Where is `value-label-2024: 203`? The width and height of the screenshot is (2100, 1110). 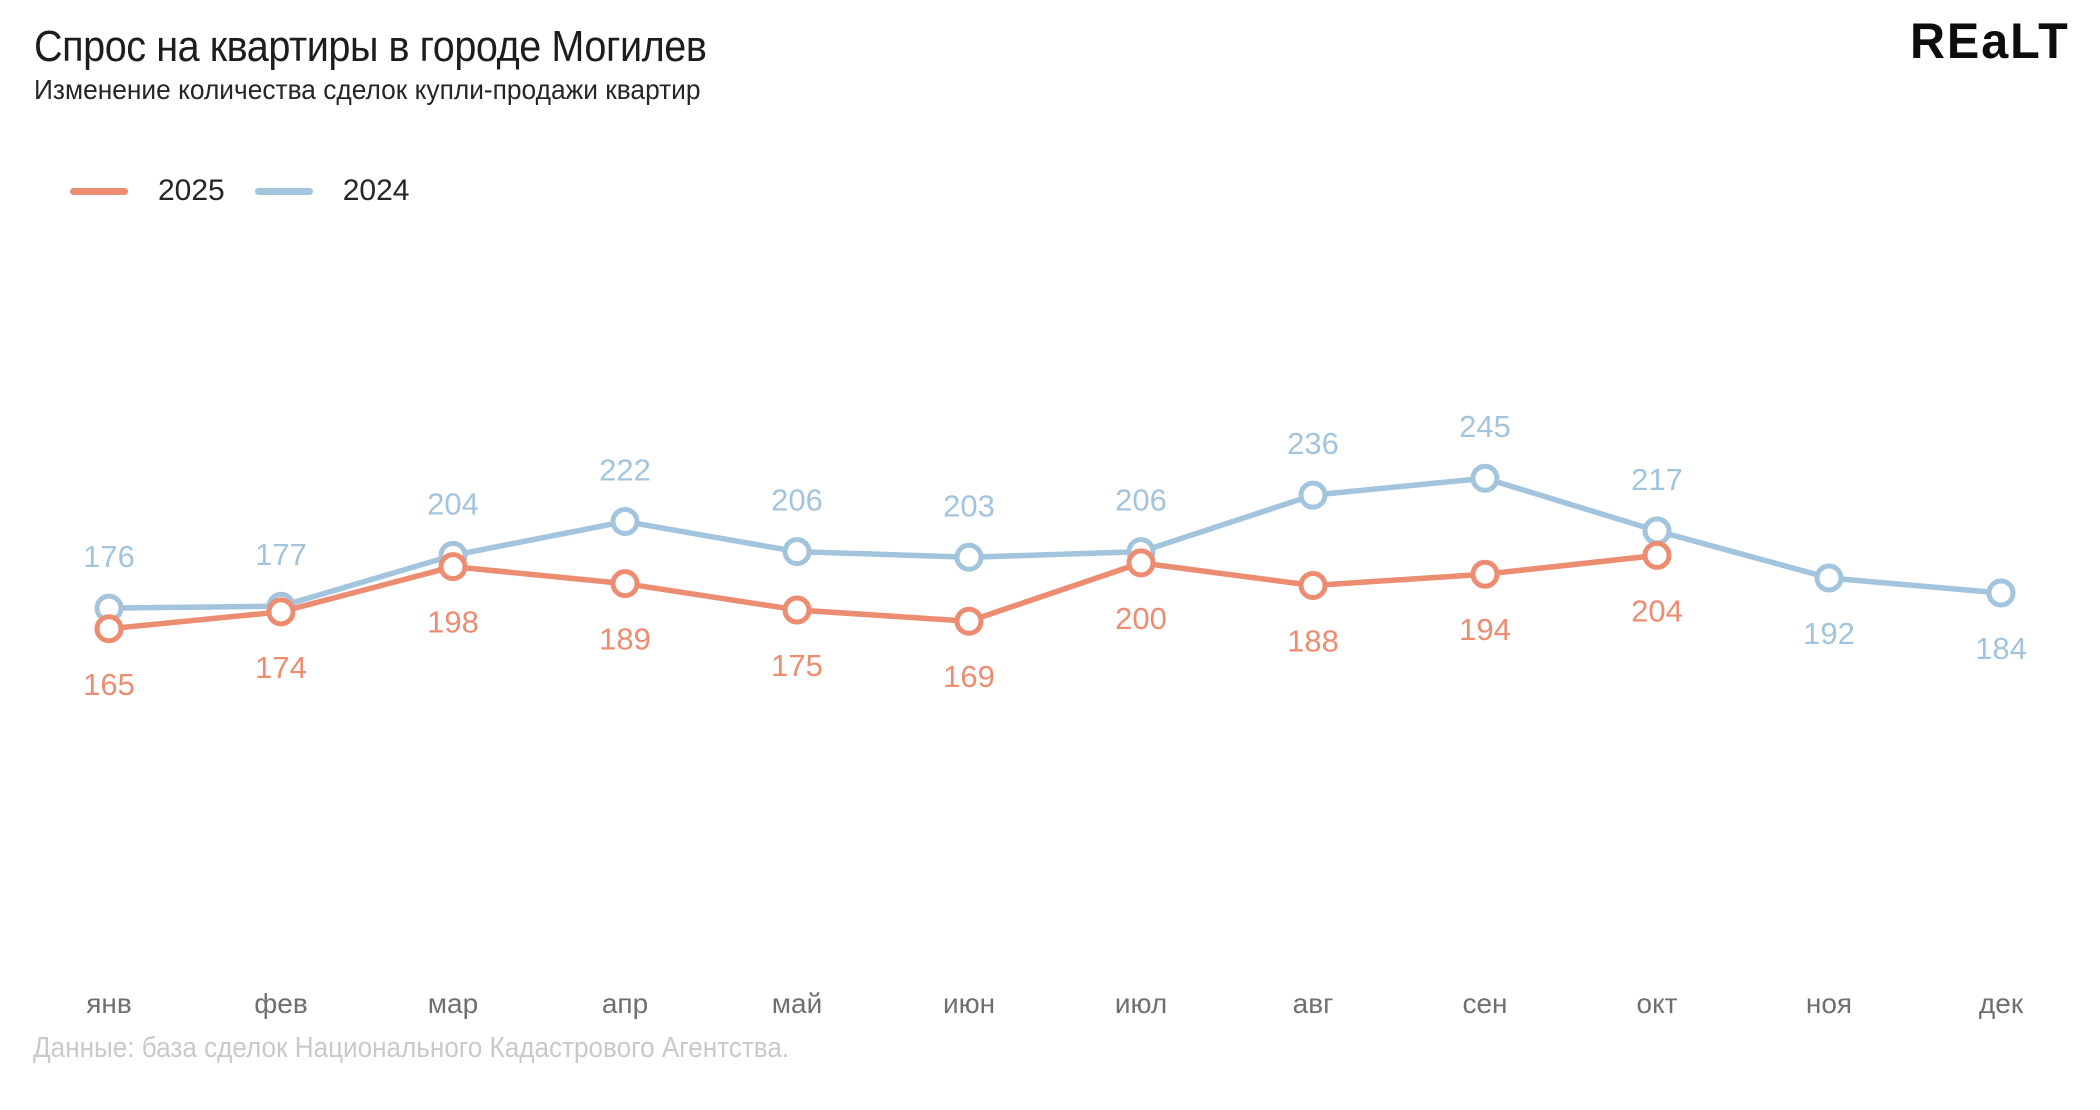 value-label-2024: 203 is located at coordinates (969, 505).